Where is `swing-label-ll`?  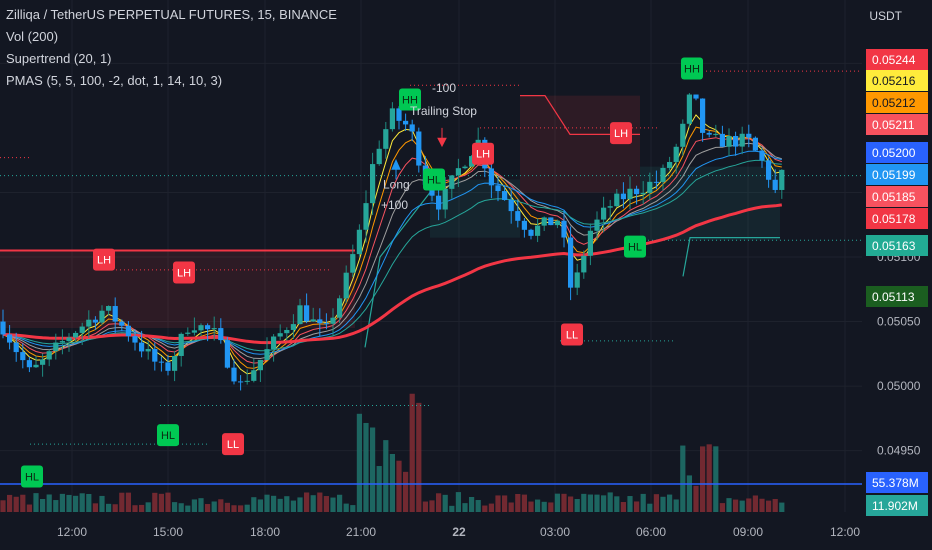
swing-label-ll is located at coordinates (233, 444).